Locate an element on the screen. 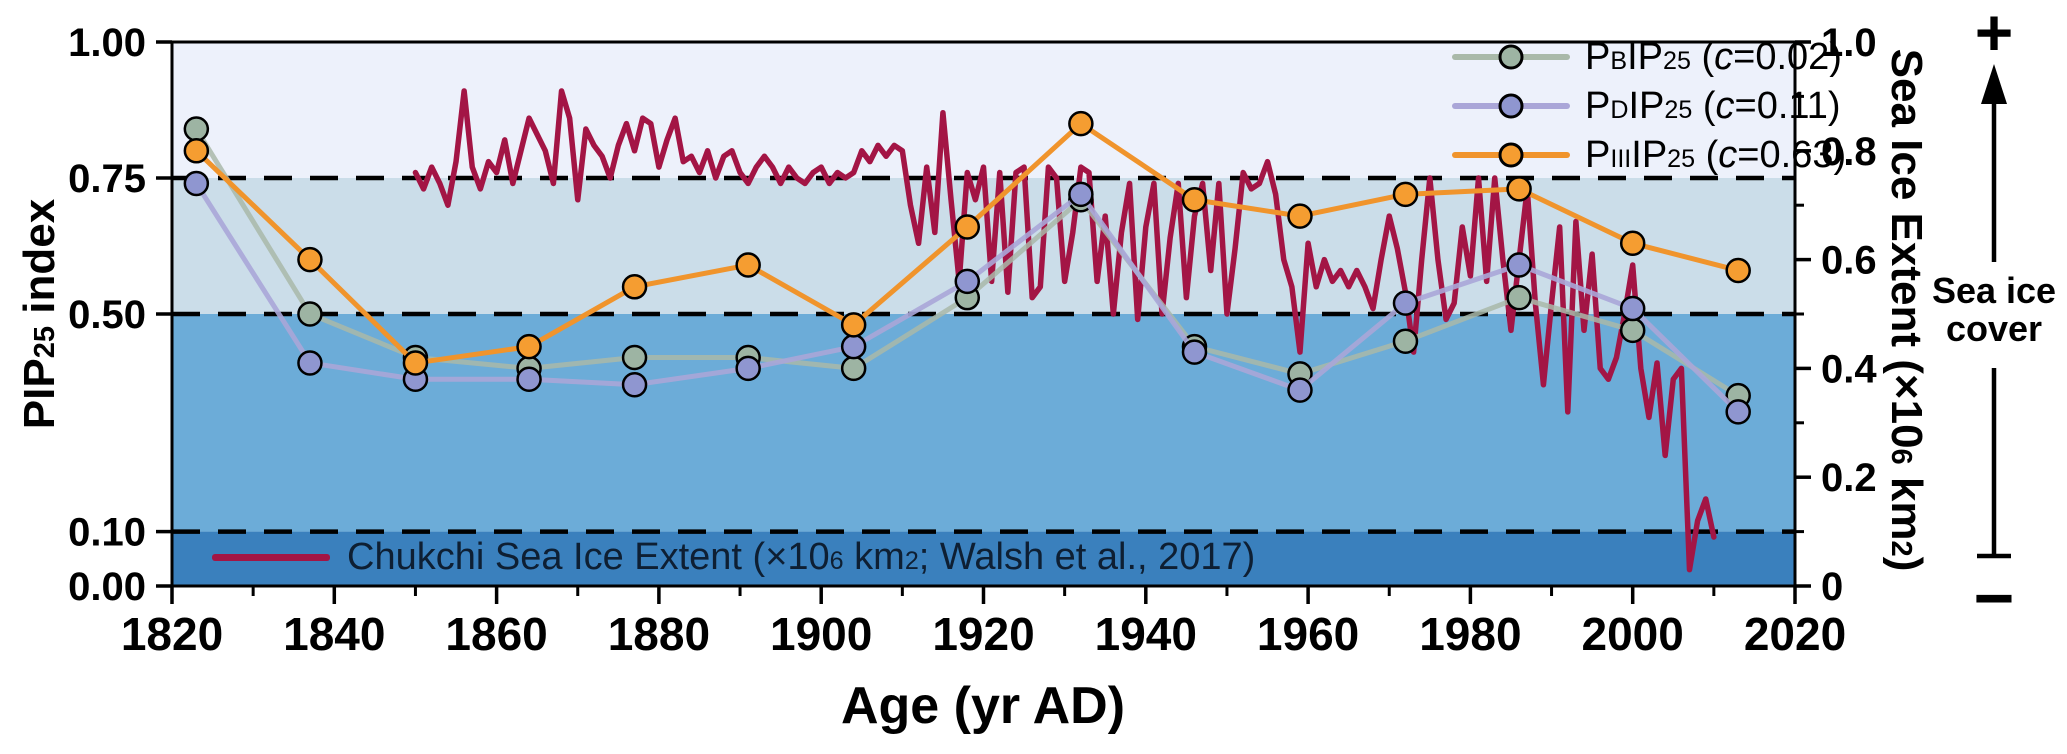  pdip25-legend-label: PDIP25 (c=0.11) is located at coordinates (1713, 106).